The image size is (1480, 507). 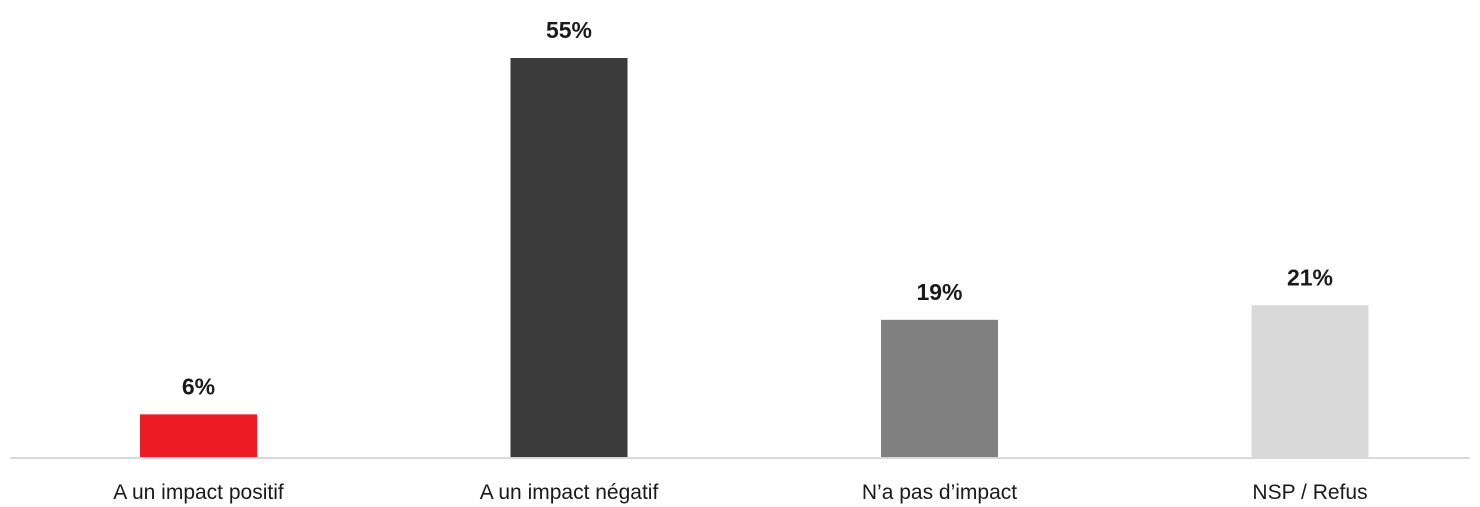 What do you see at coordinates (1309, 492) in the screenshot?
I see `category-label-4: NSP / Refus` at bounding box center [1309, 492].